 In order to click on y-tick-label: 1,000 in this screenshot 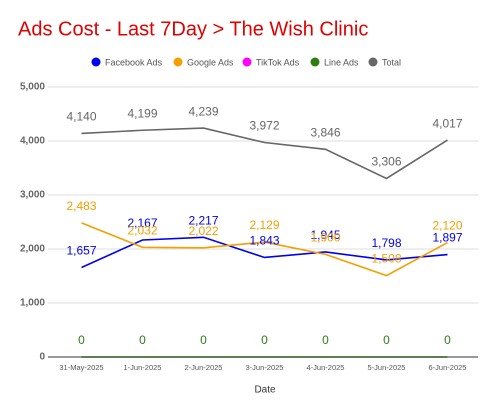, I will do `click(32, 303)`.